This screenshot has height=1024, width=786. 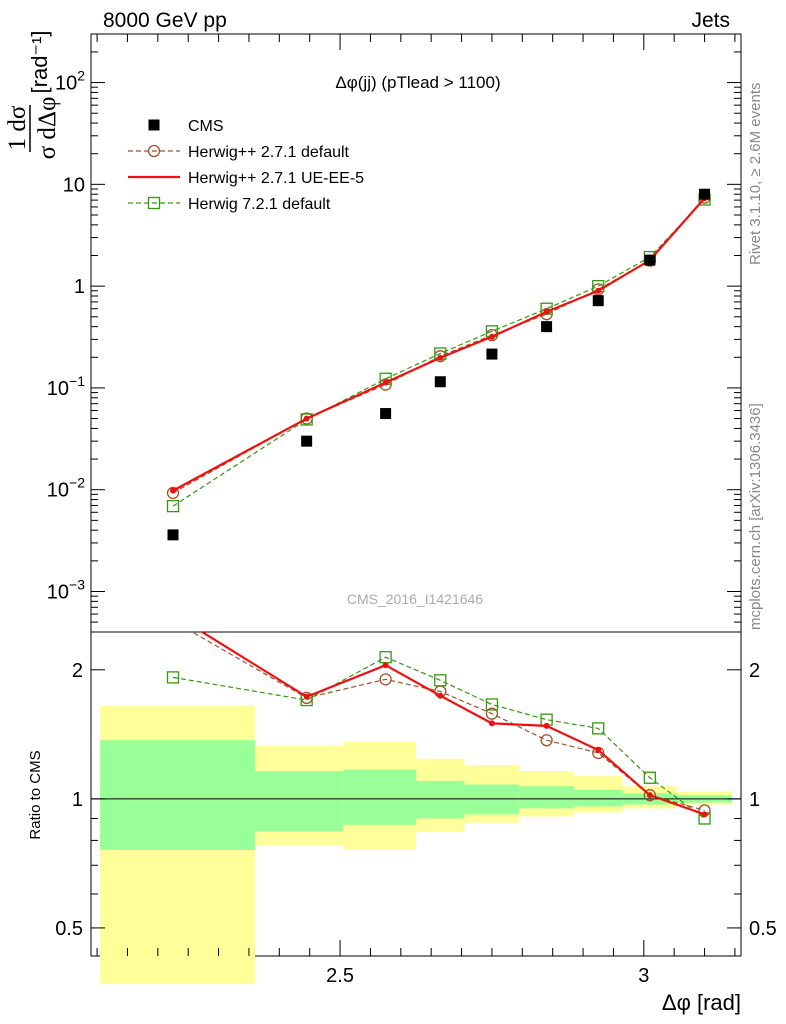 What do you see at coordinates (276, 178) in the screenshot?
I see `legend-label: Herwig++ 2.7.1 UE-EE-5` at bounding box center [276, 178].